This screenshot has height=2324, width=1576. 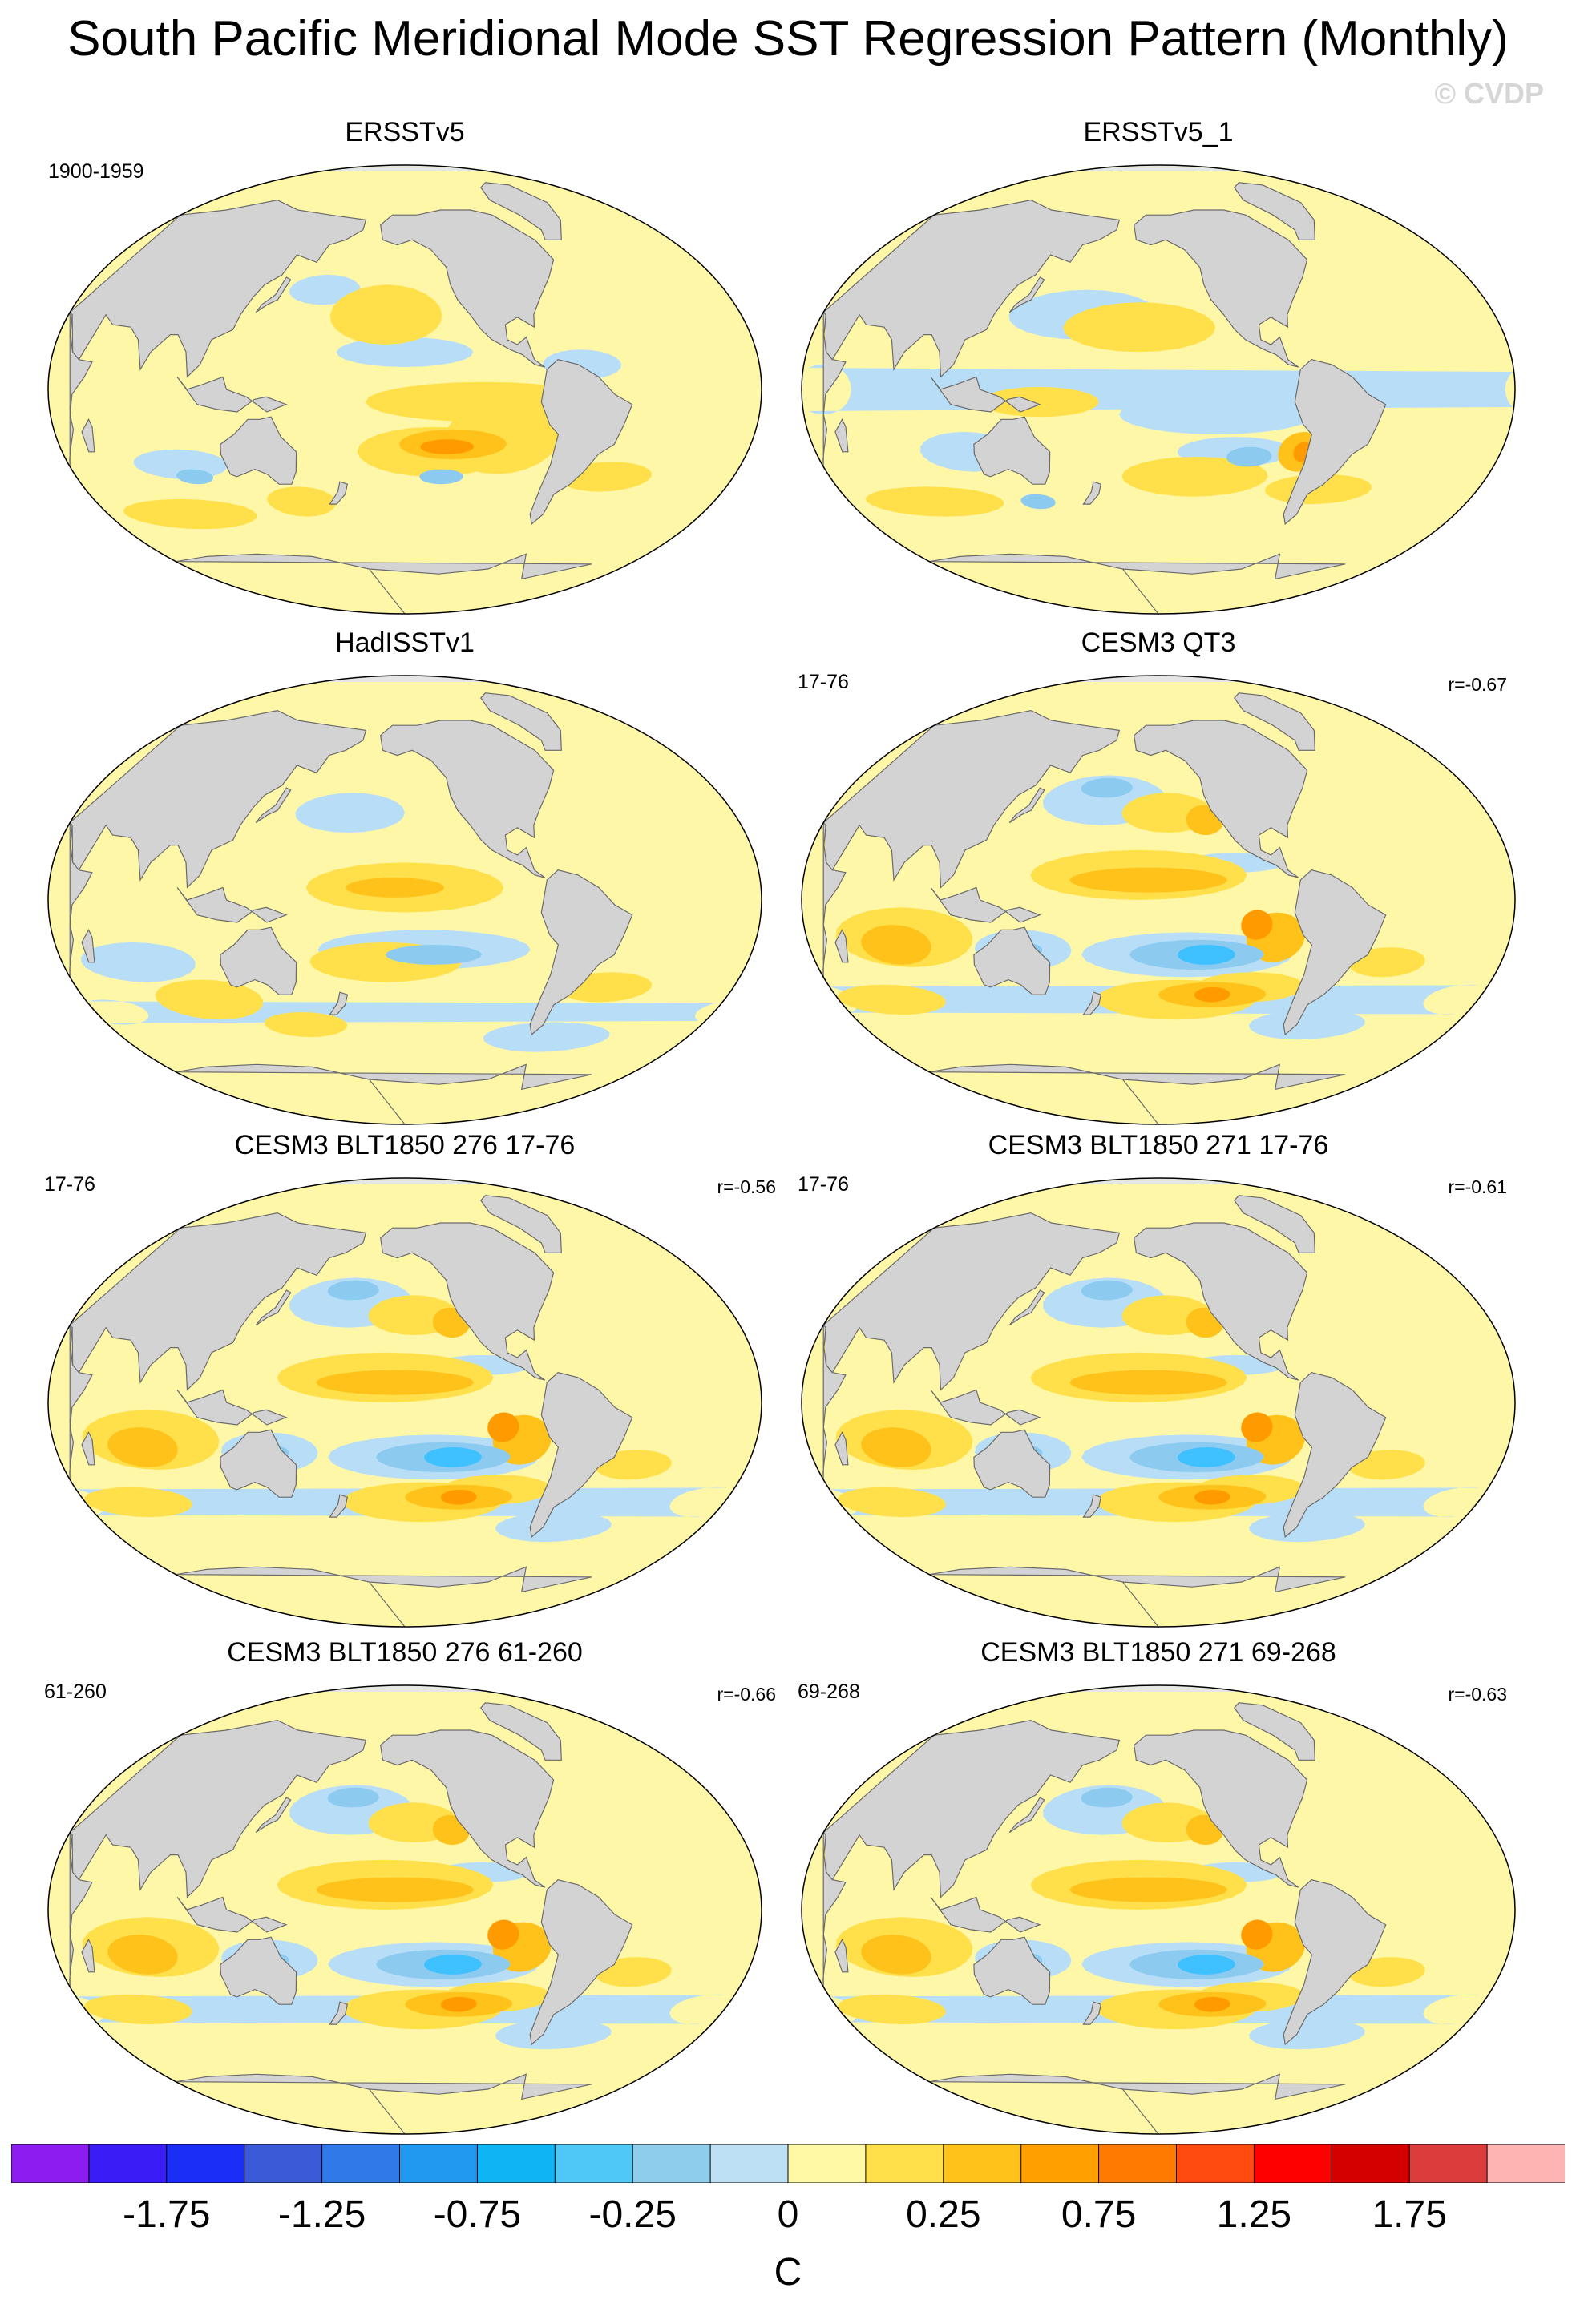 What do you see at coordinates (1158, 1145) in the screenshot?
I see `panel-title: CESM3 BLT1850 271 17-76` at bounding box center [1158, 1145].